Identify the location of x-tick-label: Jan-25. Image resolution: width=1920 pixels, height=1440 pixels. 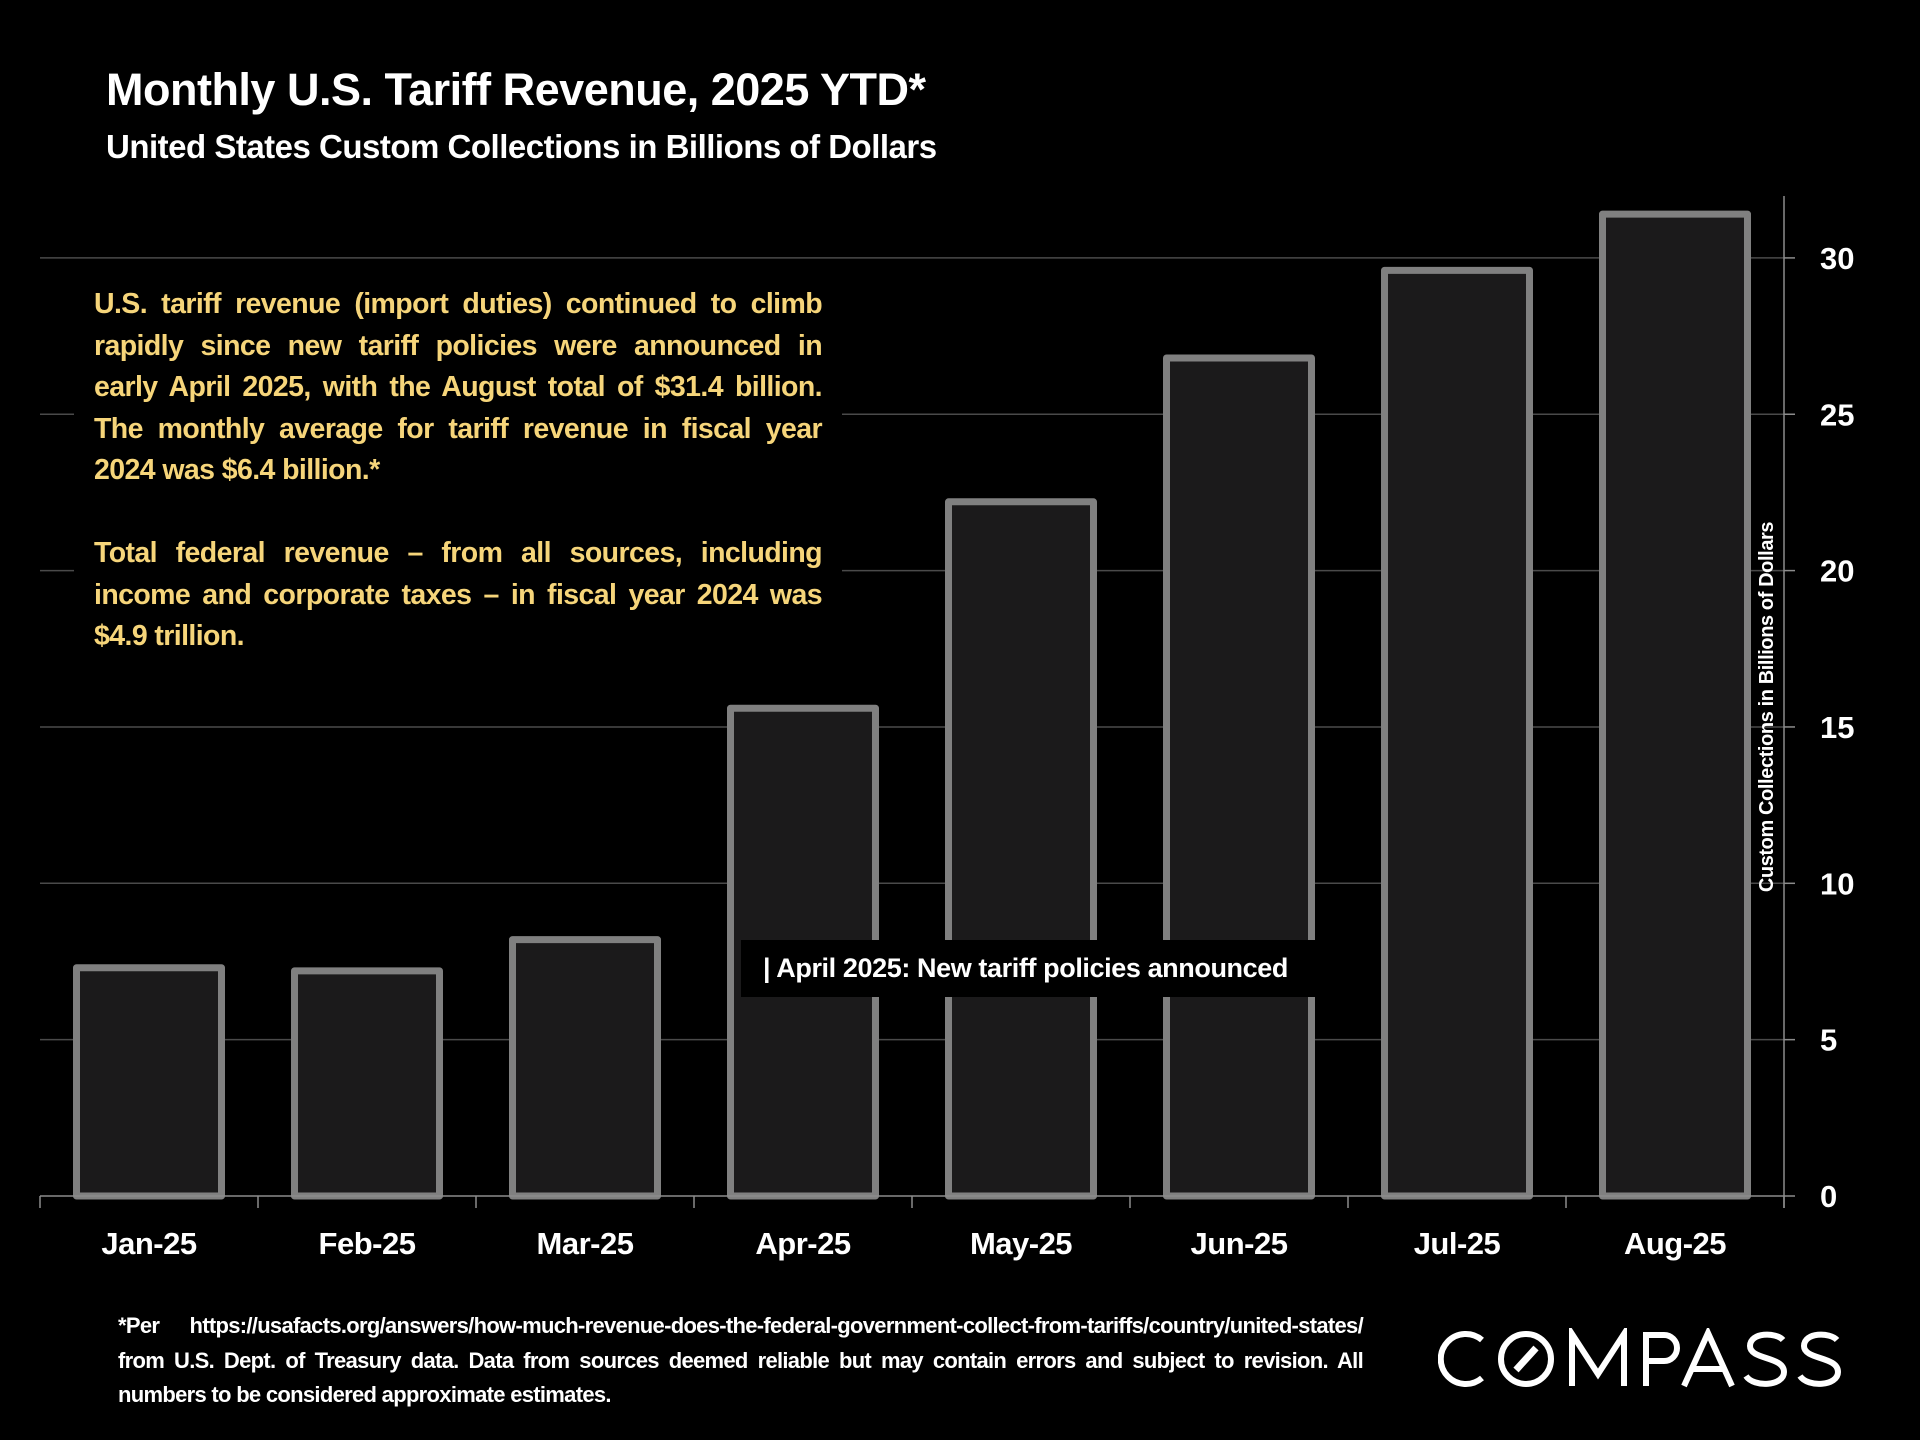
(148, 1243).